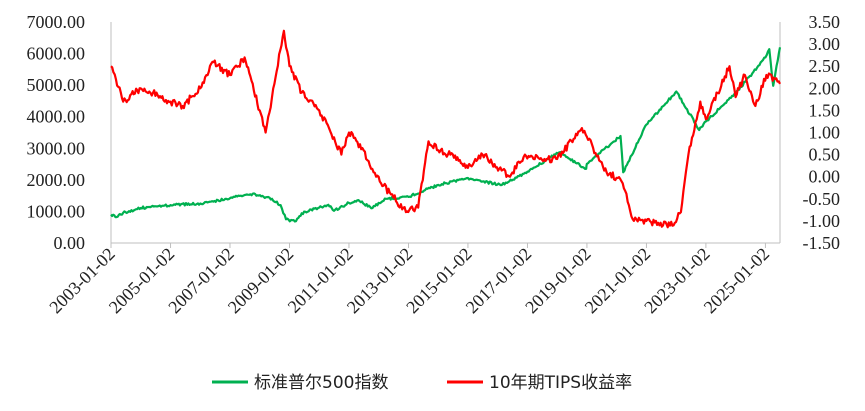 This screenshot has height=411, width=865. I want to click on y-left-tick-label: 7000.00, so click(56, 22).